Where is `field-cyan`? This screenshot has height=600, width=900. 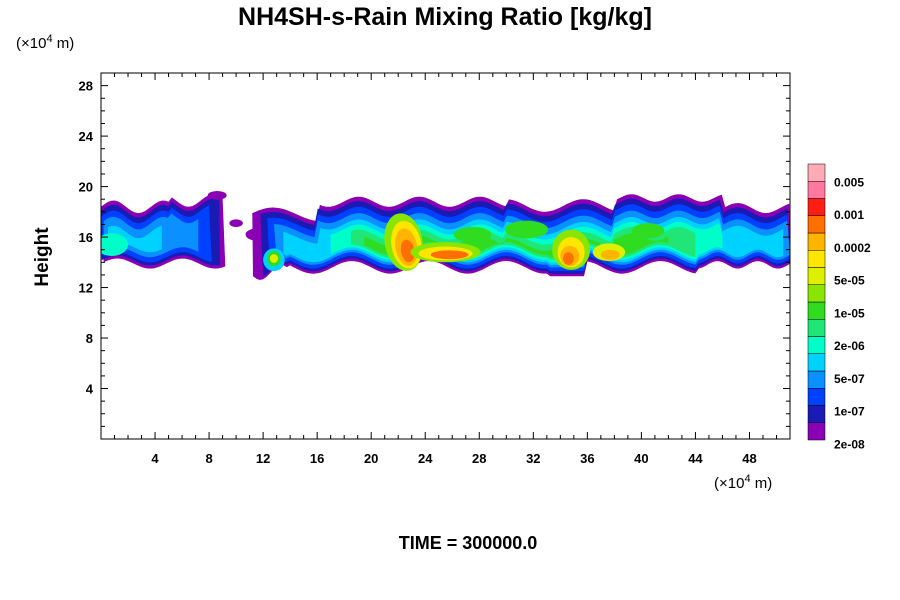 field-cyan is located at coordinates (134, 239).